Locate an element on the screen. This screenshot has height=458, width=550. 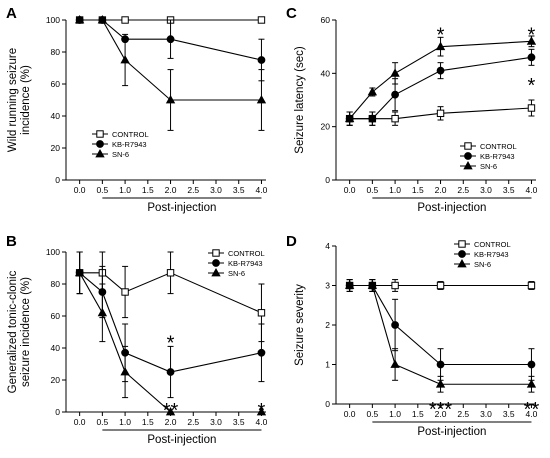
panel-b-xtick-label: 2.0 is located at coordinates (171, 422).